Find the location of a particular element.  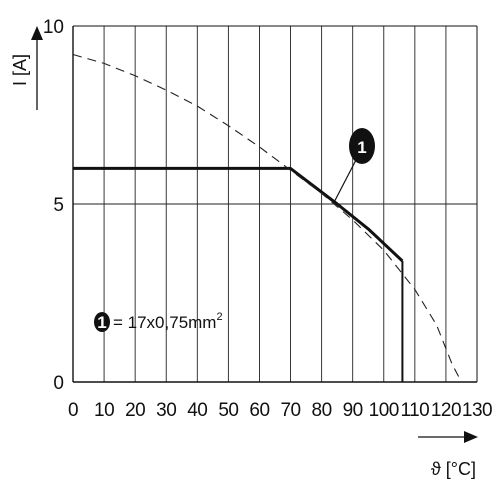

marker-number: 1 is located at coordinates (361, 147).